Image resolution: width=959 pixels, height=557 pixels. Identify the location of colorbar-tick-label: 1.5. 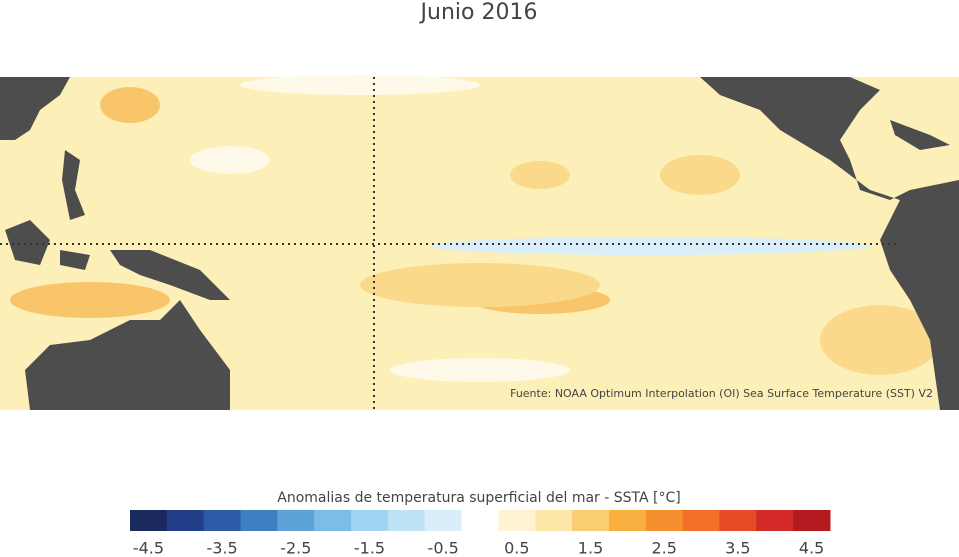
(590, 548).